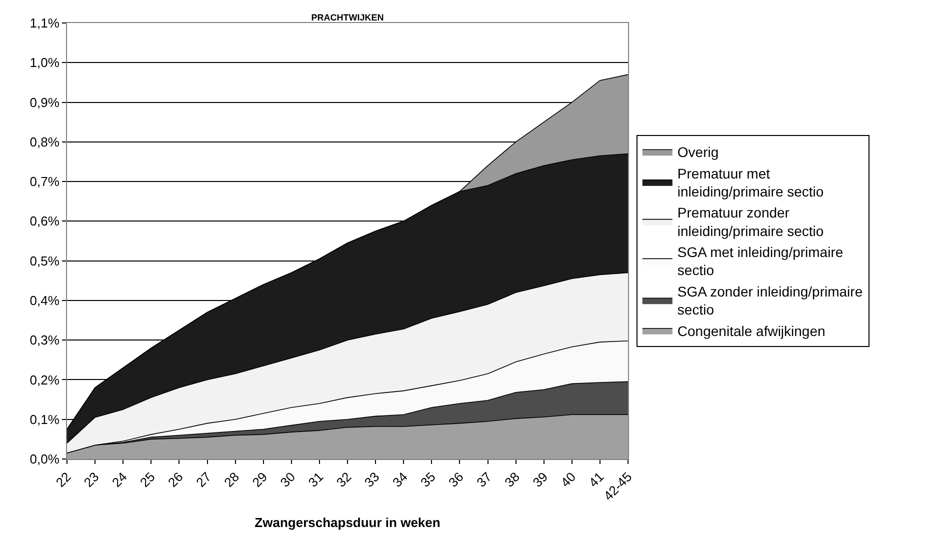  What do you see at coordinates (371, 479) in the screenshot?
I see `x-tick-label: 33` at bounding box center [371, 479].